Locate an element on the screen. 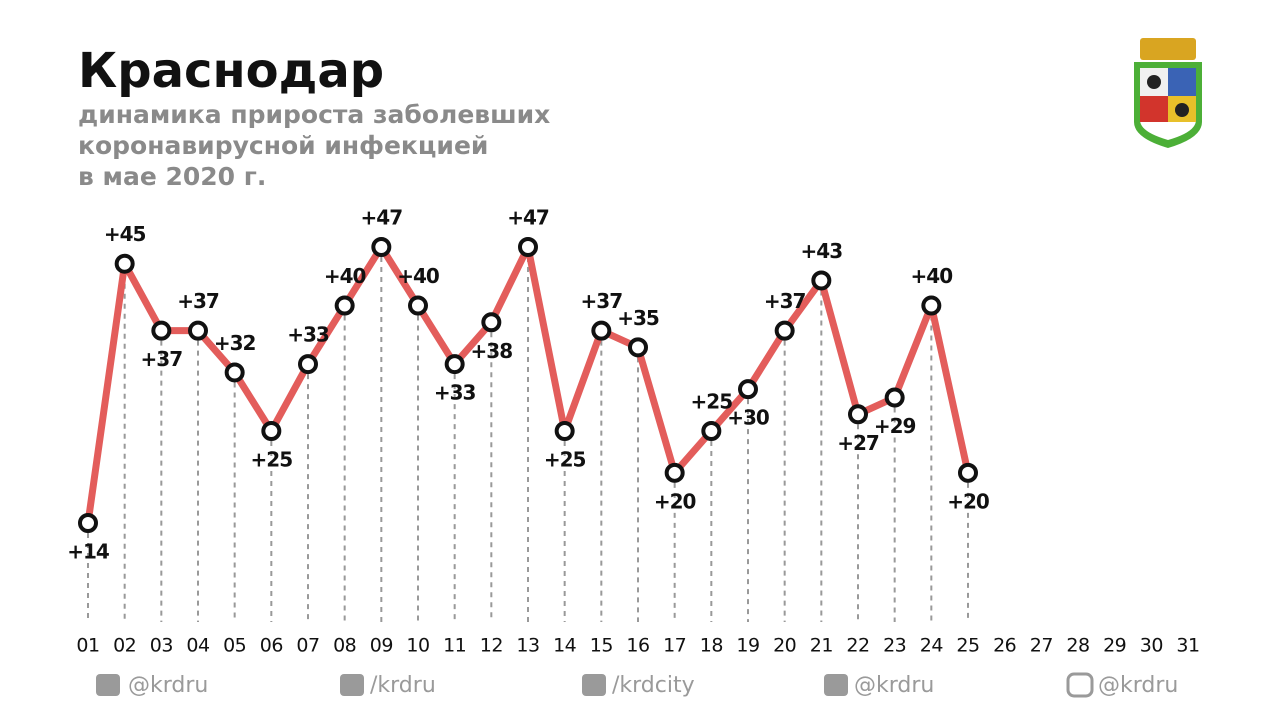 Image resolution: width=1280 pixels, height=720 pixels. x-tick-label: 27 is located at coordinates (1041, 646).